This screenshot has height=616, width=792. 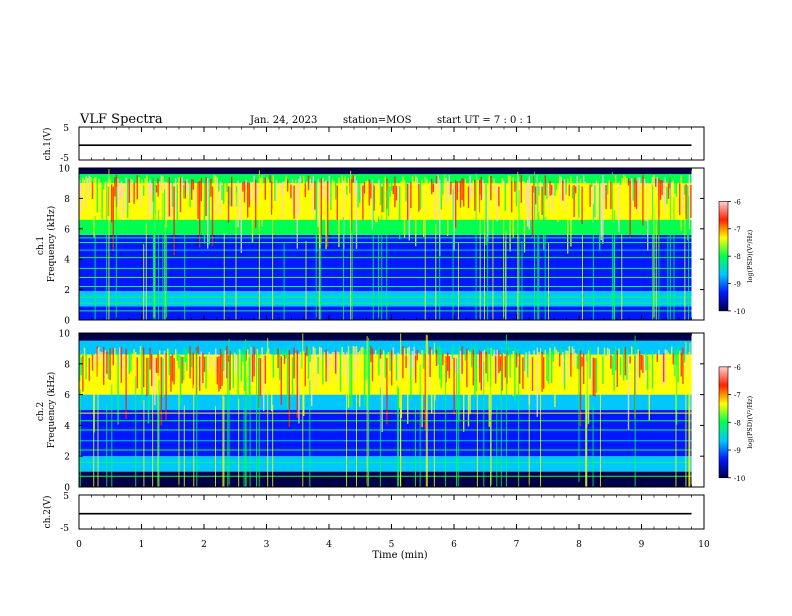 I want to click on y-tick-label: 0, so click(x=67, y=322).